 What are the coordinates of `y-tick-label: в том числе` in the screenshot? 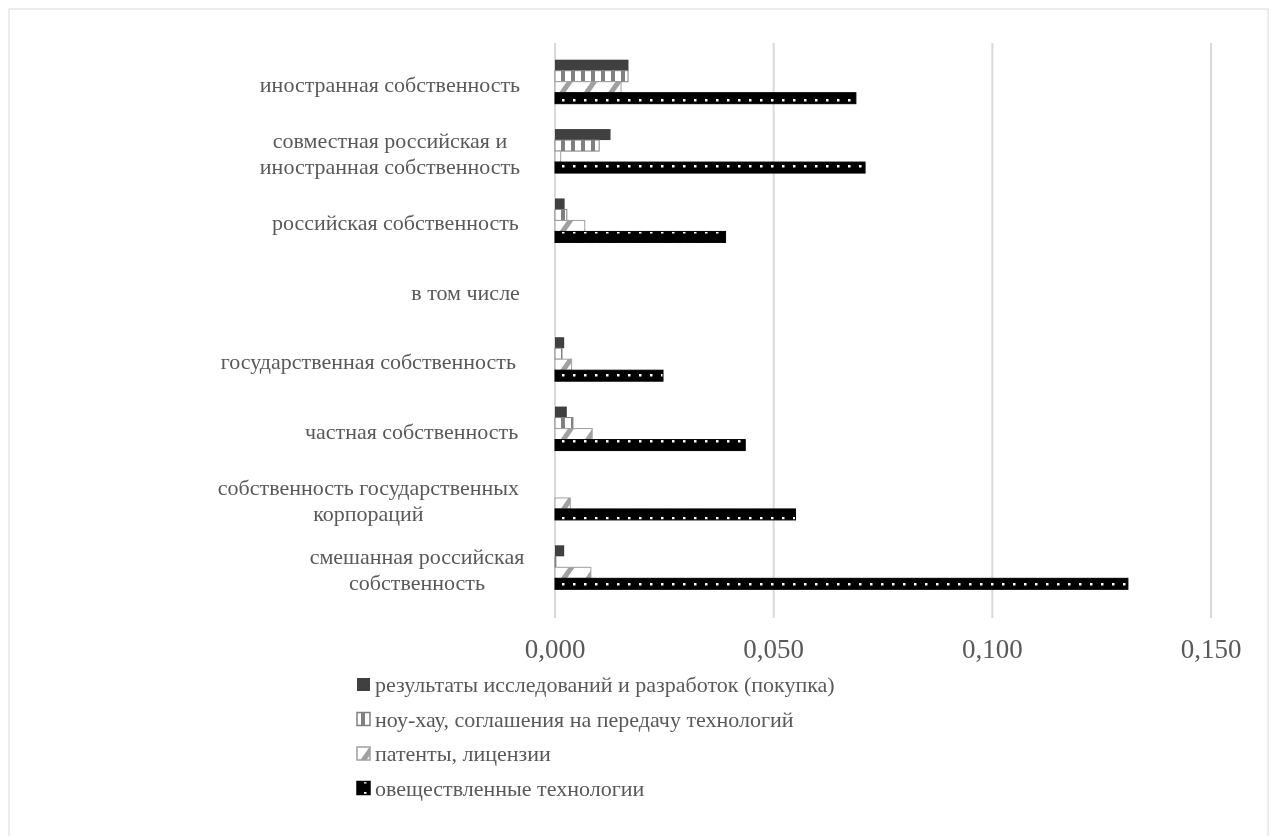 It's located at (465, 292).